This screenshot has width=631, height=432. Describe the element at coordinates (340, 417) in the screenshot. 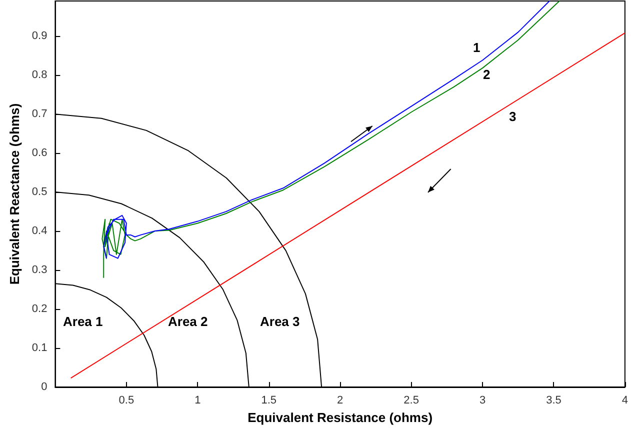

I see `x-axis-title: Equivalent Resistance (ohms)` at that location.